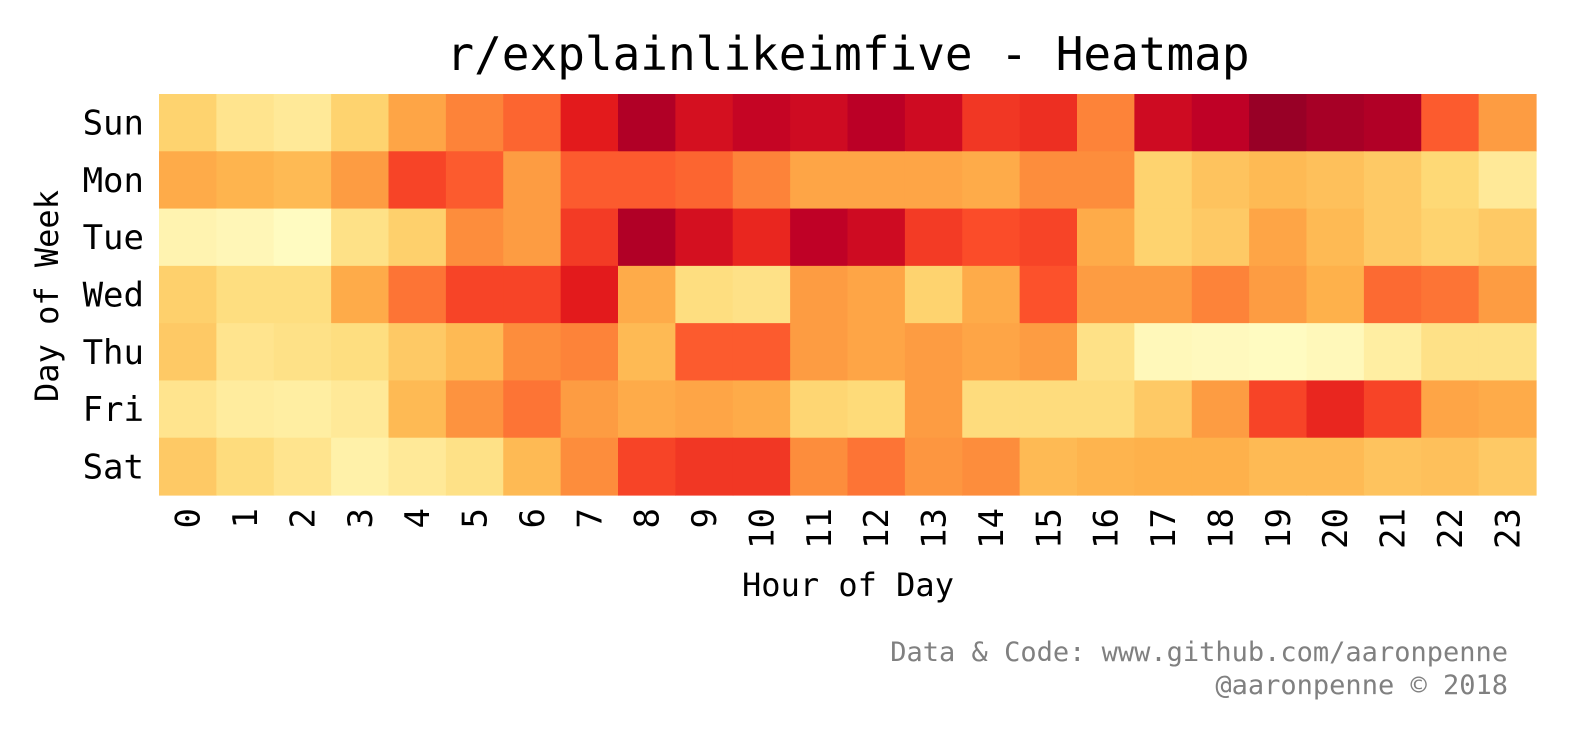 Image resolution: width=1588 pixels, height=741 pixels. What do you see at coordinates (113, 238) in the screenshot?
I see `y-tick-tue: Tue` at bounding box center [113, 238].